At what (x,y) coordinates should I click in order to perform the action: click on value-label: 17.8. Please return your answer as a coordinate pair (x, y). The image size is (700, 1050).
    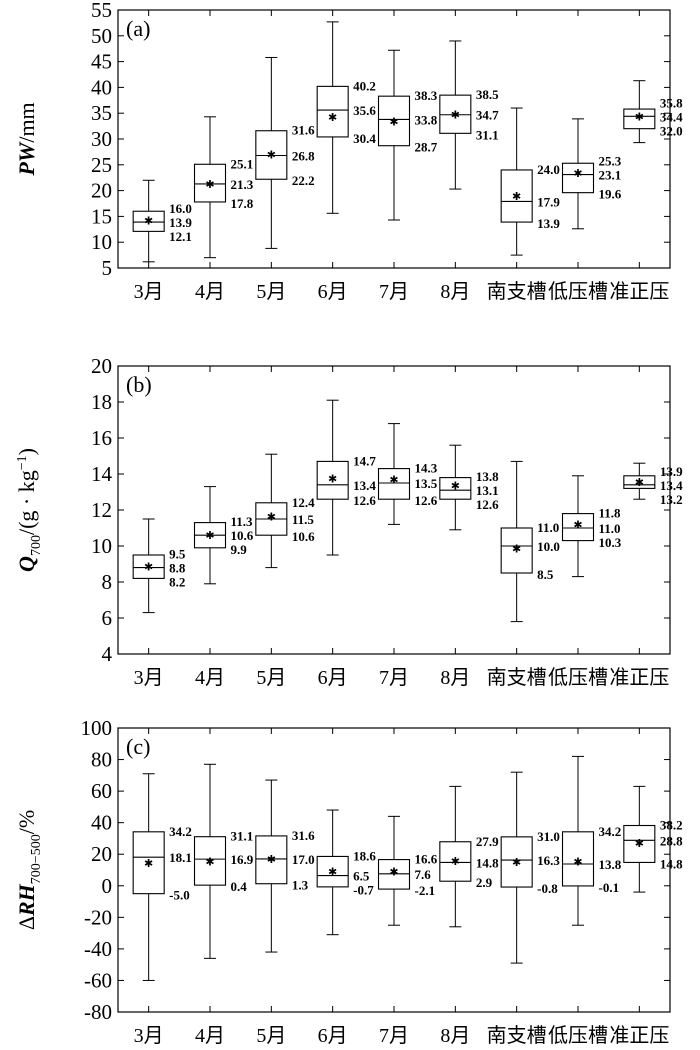
    Looking at the image, I should click on (242, 203).